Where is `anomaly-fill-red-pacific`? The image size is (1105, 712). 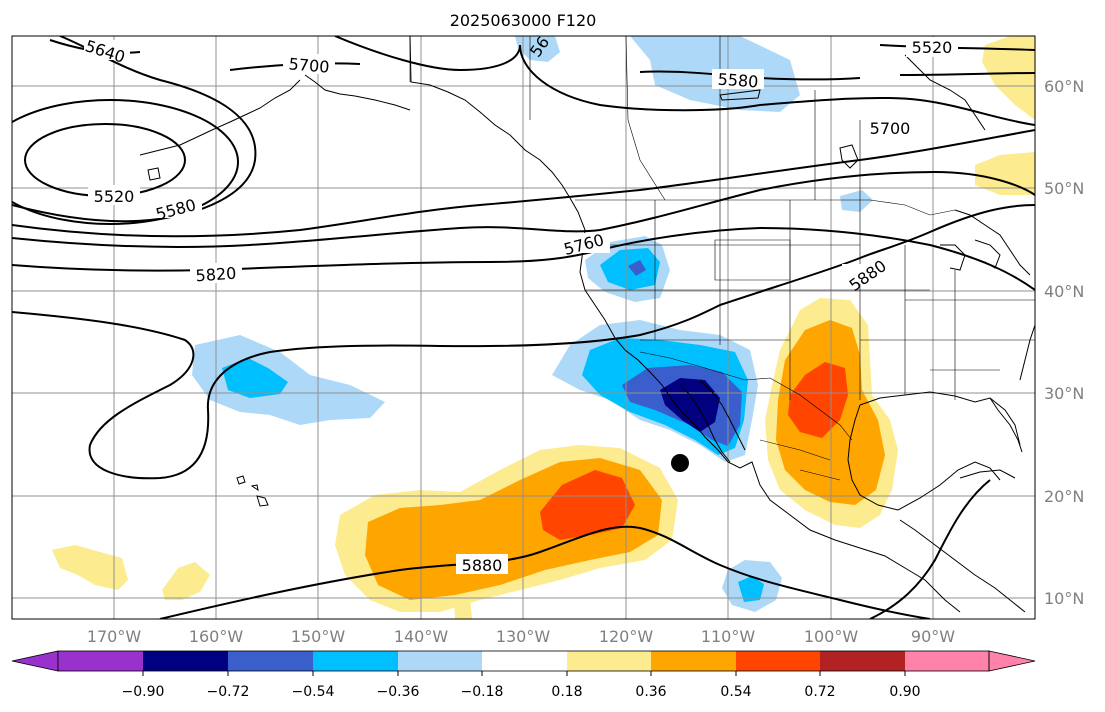 anomaly-fill-red-pacific is located at coordinates (587, 505).